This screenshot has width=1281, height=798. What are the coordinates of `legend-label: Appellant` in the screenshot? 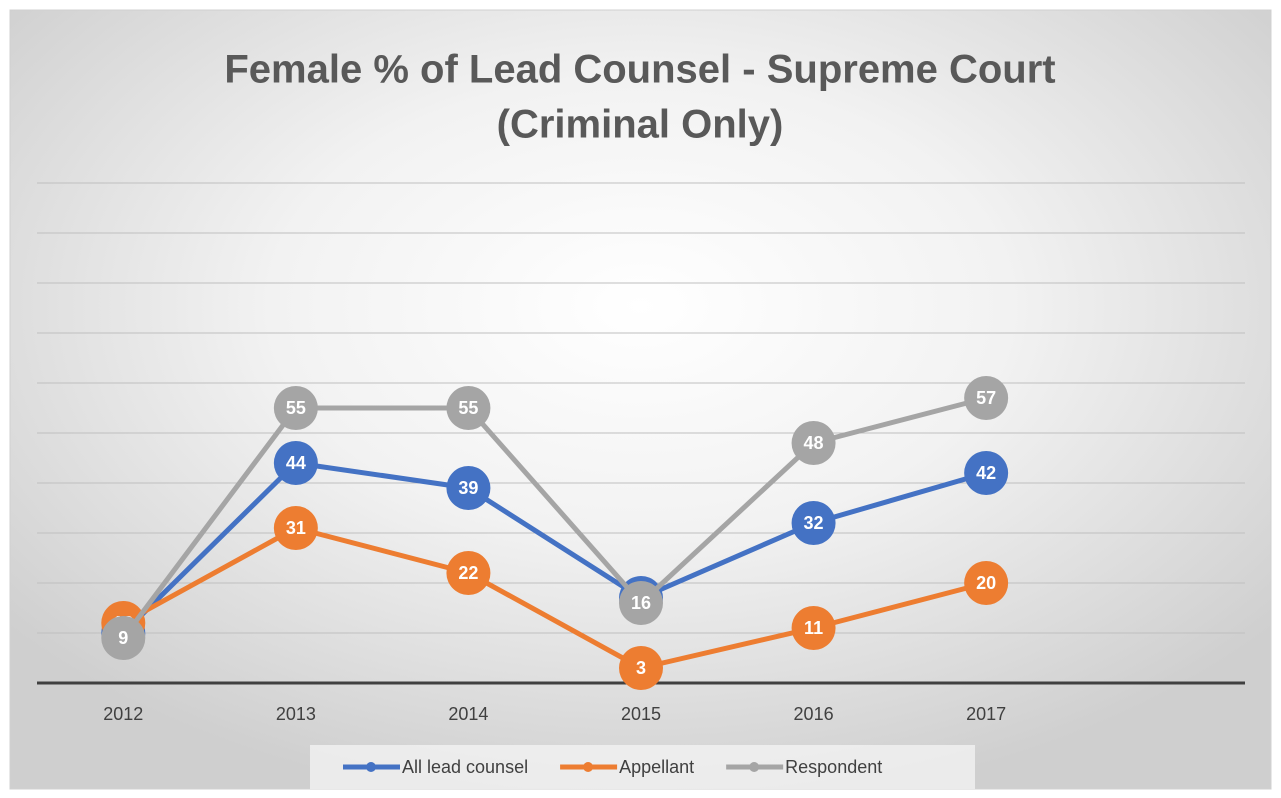 It's located at (656, 767).